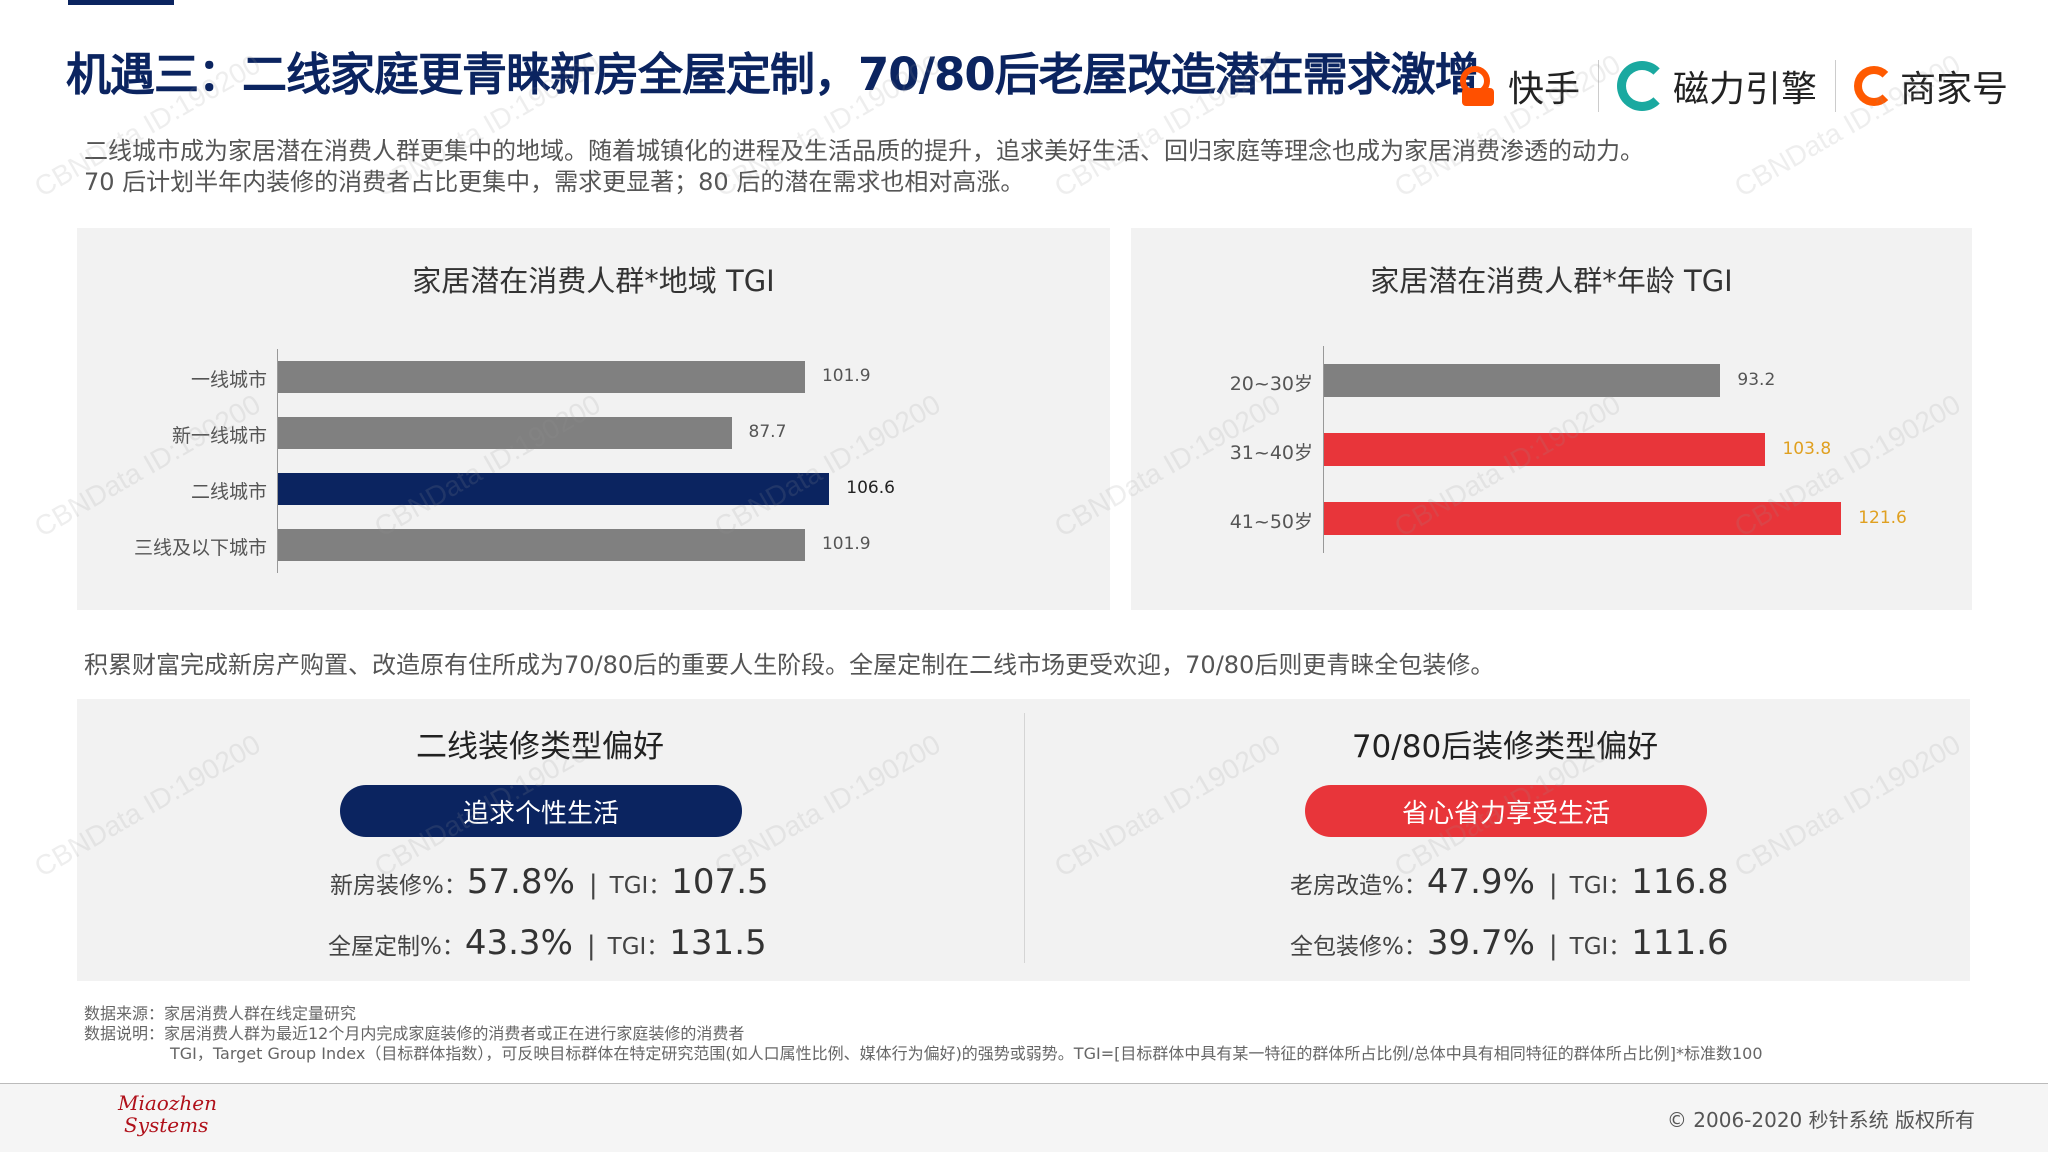  What do you see at coordinates (1680, 943) in the screenshot?
I see `tgi-value: 111.6` at bounding box center [1680, 943].